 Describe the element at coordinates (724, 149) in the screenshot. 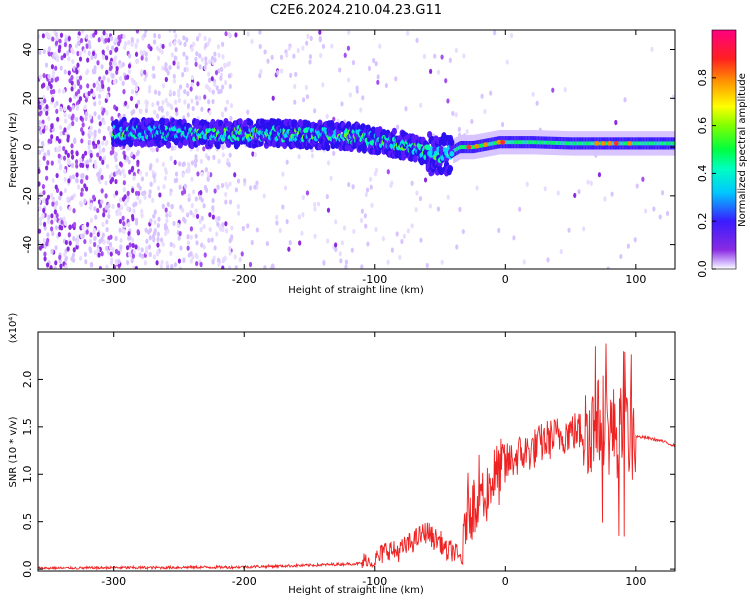

I see `colorbar-scale` at that location.